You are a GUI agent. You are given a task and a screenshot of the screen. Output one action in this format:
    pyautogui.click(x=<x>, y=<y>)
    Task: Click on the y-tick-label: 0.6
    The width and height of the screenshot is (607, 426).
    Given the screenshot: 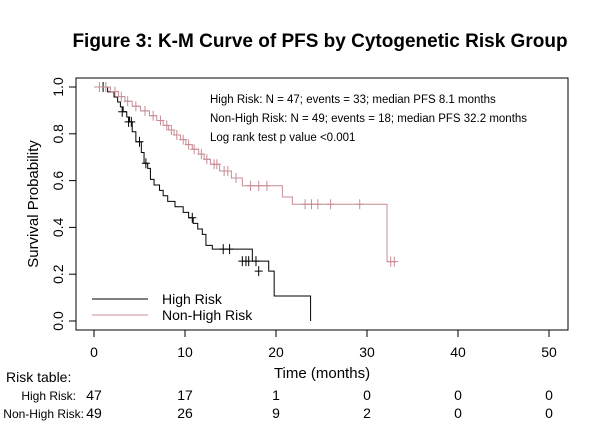 What is the action you would take?
    pyautogui.click(x=58, y=181)
    